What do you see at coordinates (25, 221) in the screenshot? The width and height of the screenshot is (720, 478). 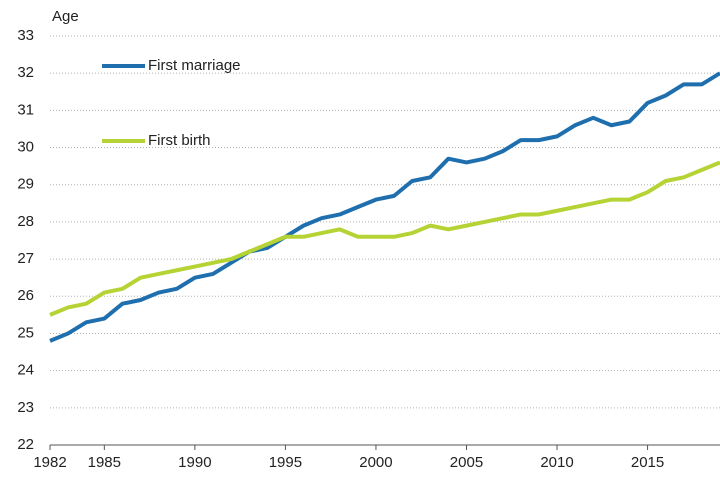 I see `y-tick-label: 28` at bounding box center [25, 221].